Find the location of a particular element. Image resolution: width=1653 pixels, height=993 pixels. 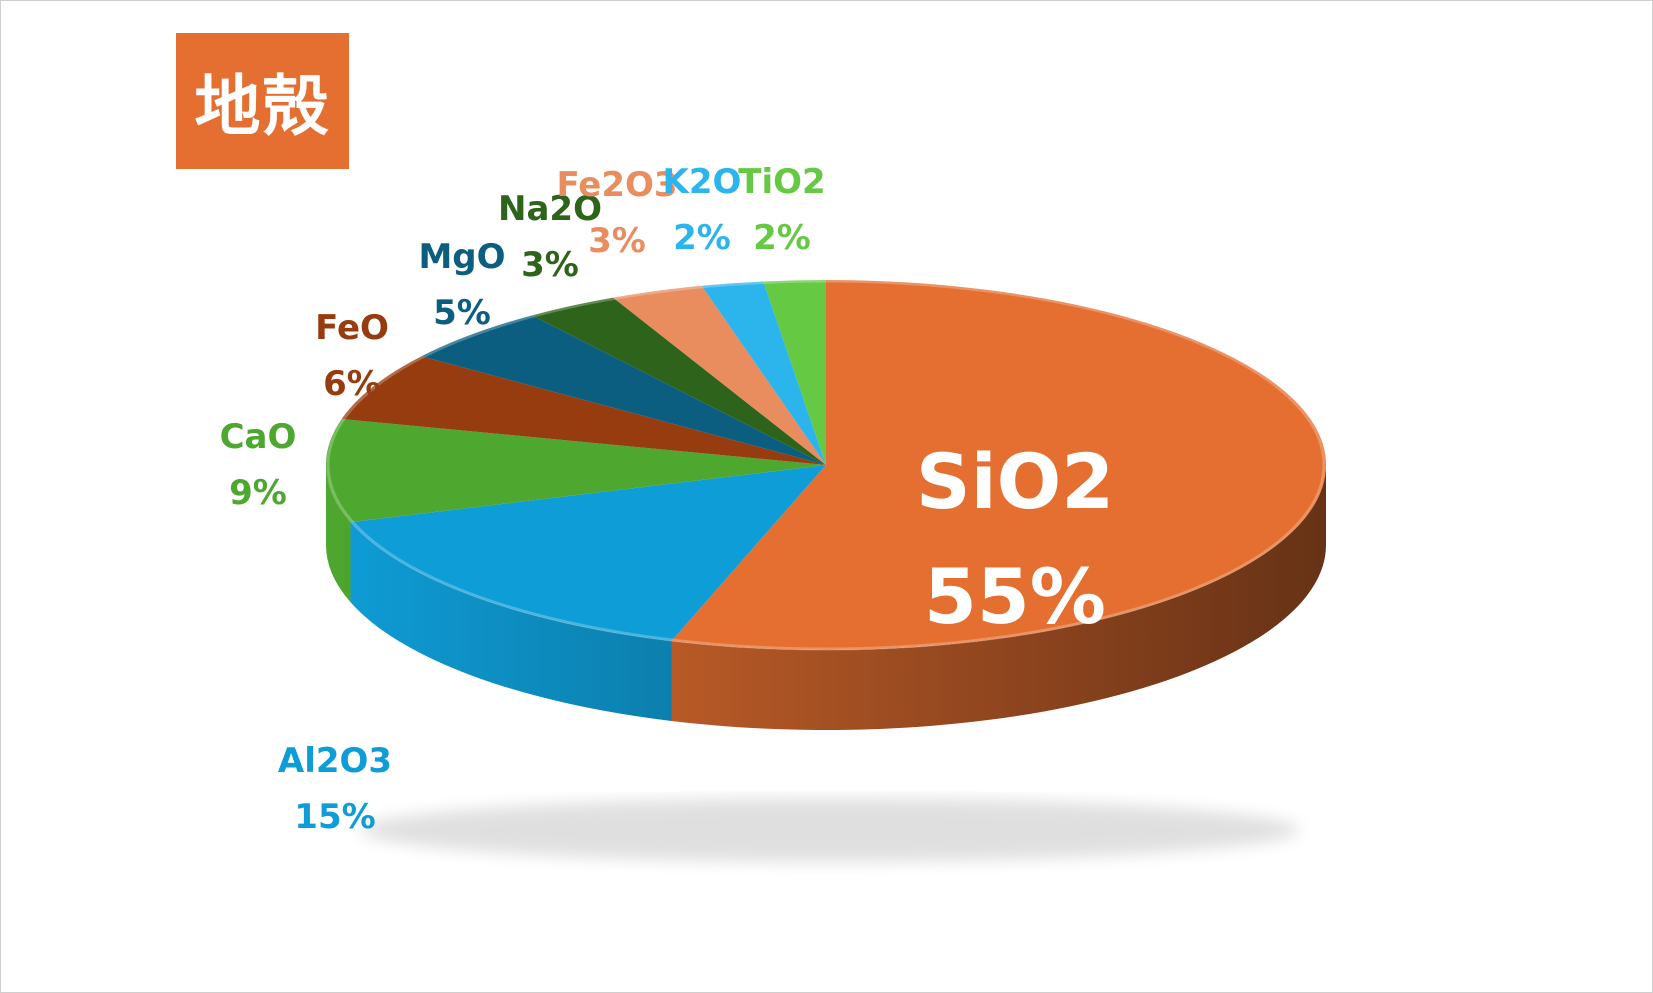

chart-title-box: 地殻 is located at coordinates (262, 101).